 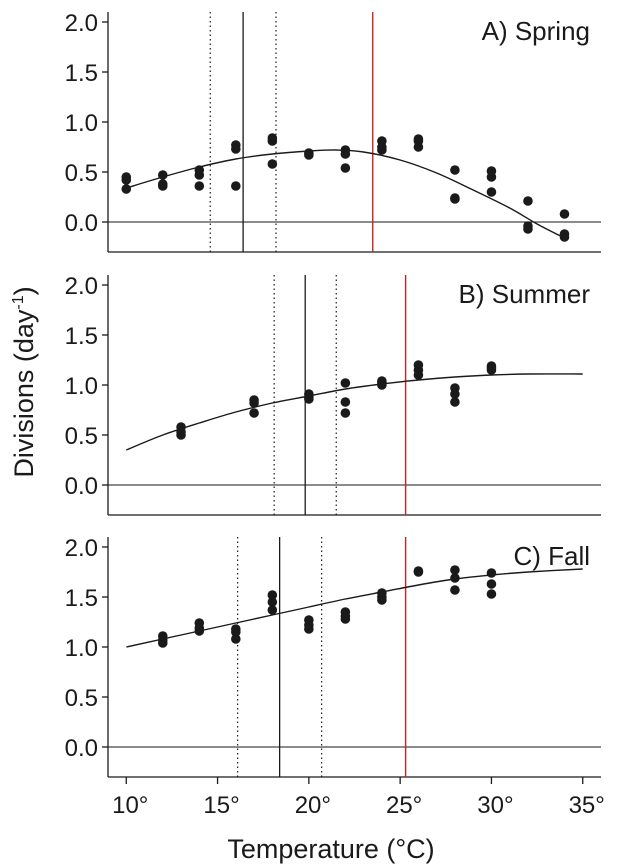 I want to click on x-axis: 10° 15° 20° 25° 30° 35°, so click(x=358, y=798).